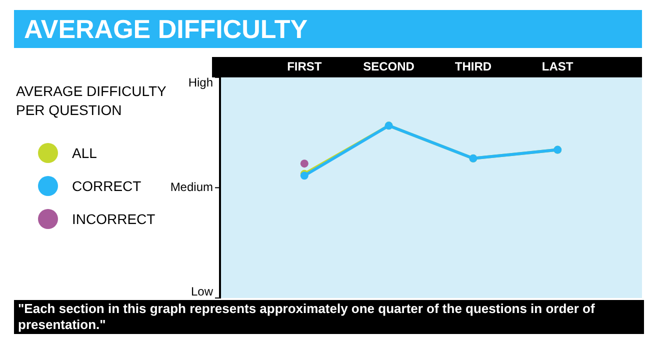 This screenshot has height=347, width=656. I want to click on x-tick-label: THIRD, so click(473, 67).